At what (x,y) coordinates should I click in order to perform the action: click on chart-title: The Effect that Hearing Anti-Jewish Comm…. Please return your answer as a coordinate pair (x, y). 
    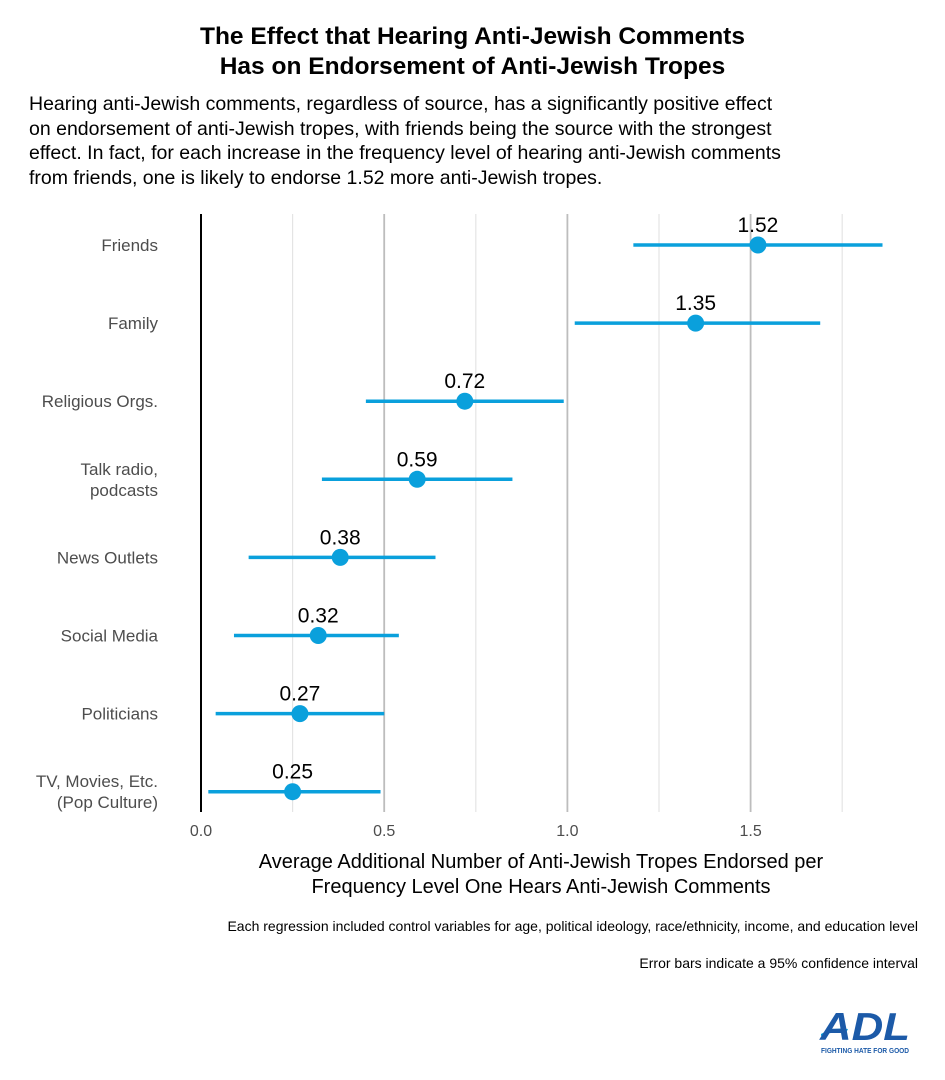
    Looking at the image, I should click on (472, 52).